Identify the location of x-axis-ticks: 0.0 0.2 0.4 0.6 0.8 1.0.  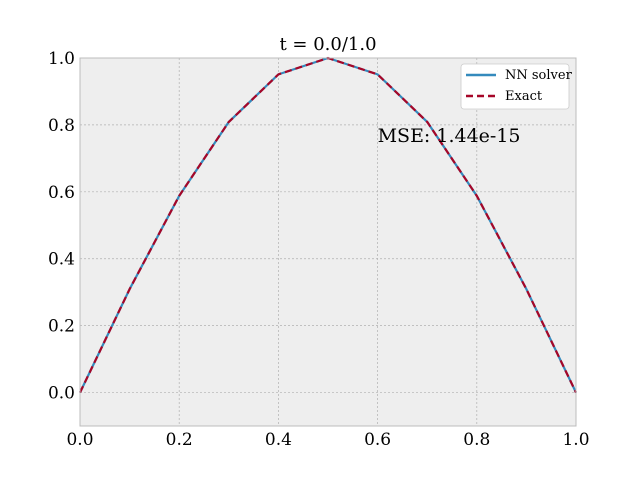
(327, 440).